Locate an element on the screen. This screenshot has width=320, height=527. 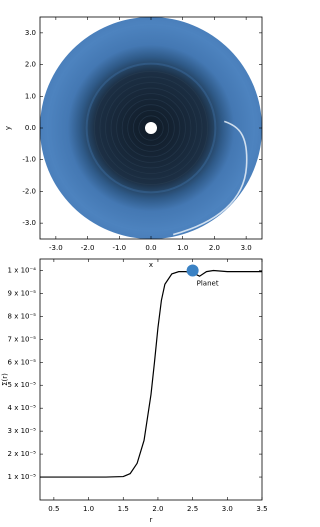
y-tick-label: -2.0 is located at coordinates (29, 191).